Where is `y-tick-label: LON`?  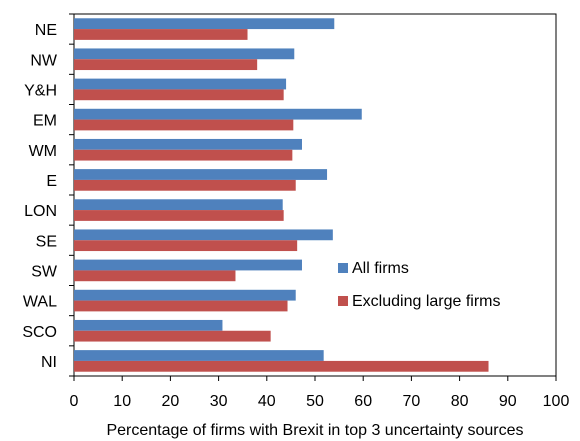 y-tick-label: LON is located at coordinates (40, 211).